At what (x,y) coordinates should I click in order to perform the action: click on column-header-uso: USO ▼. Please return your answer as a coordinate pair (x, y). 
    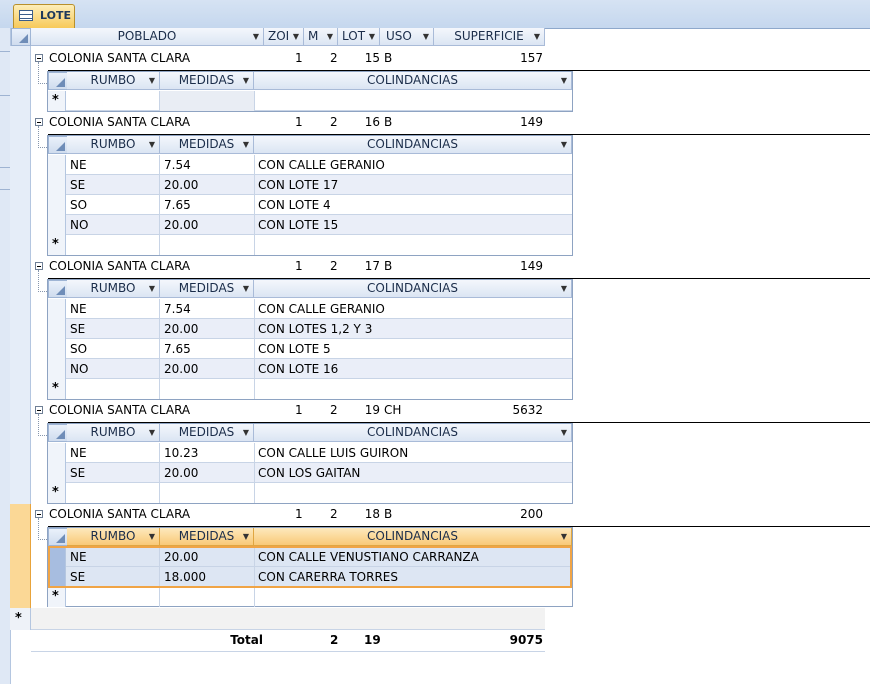
    Looking at the image, I should click on (407, 37).